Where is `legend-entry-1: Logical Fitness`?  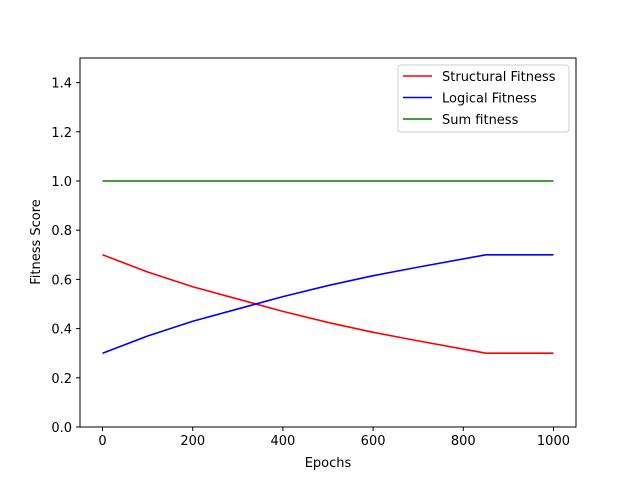
legend-entry-1: Logical Fitness is located at coordinates (489, 99).